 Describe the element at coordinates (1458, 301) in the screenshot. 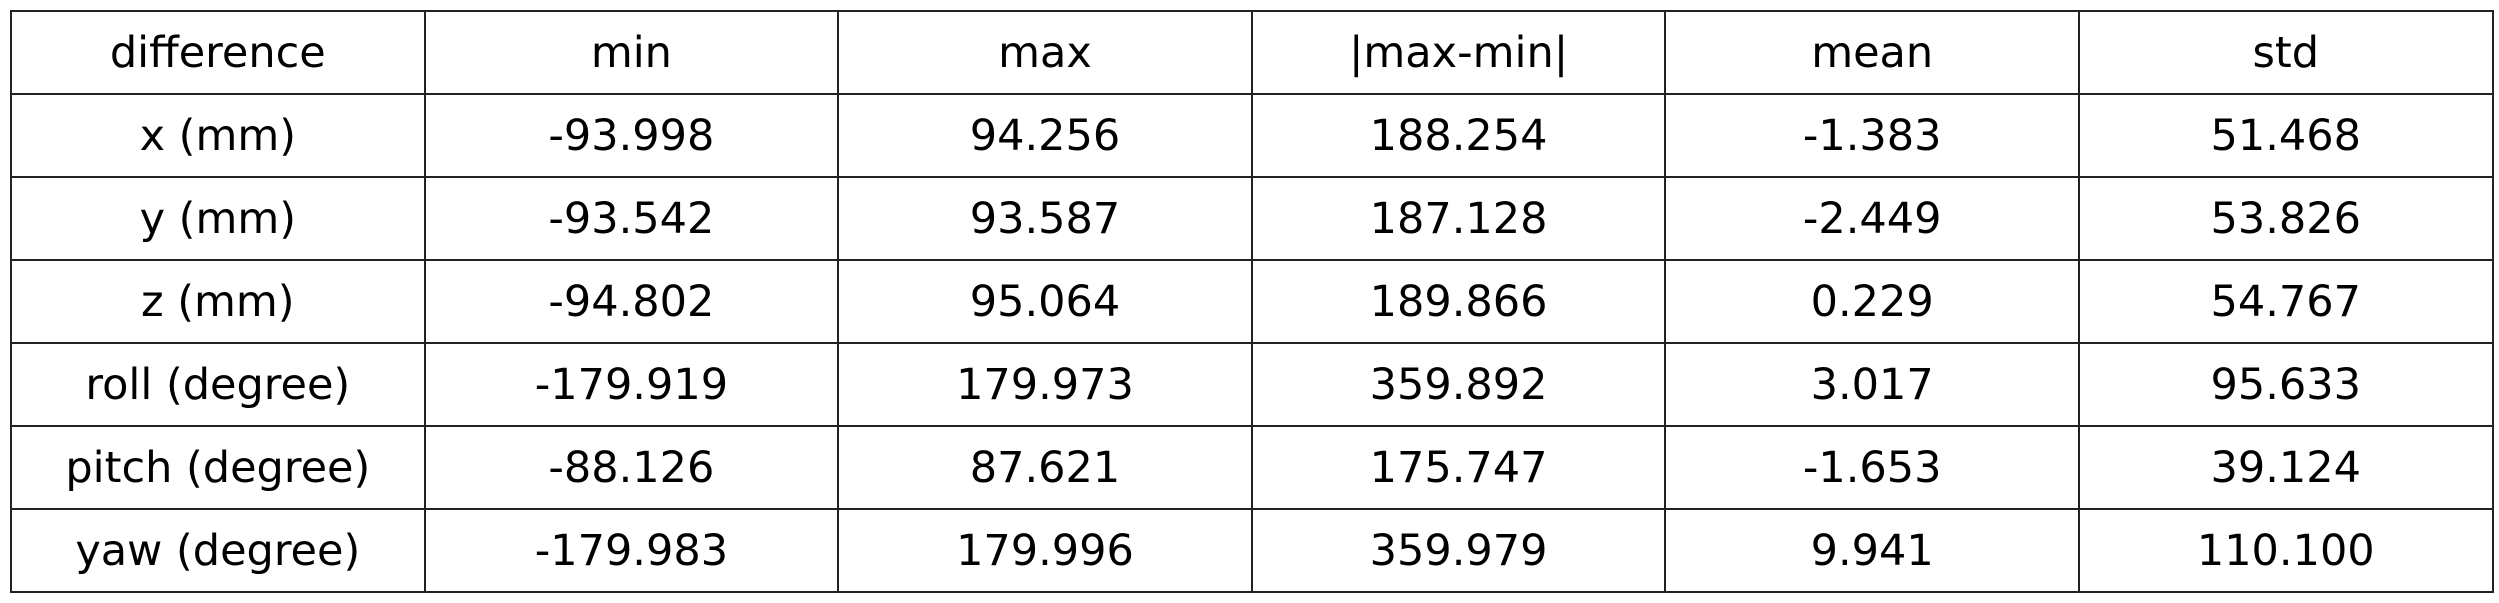

I see `table-cell: 189.866` at that location.